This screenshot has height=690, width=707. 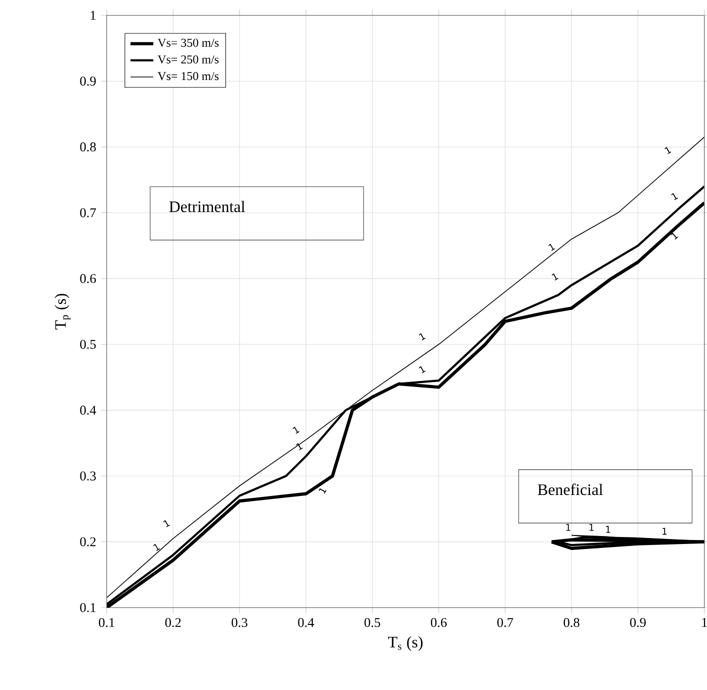 I want to click on y-tick-label: 0.2, so click(x=88, y=541).